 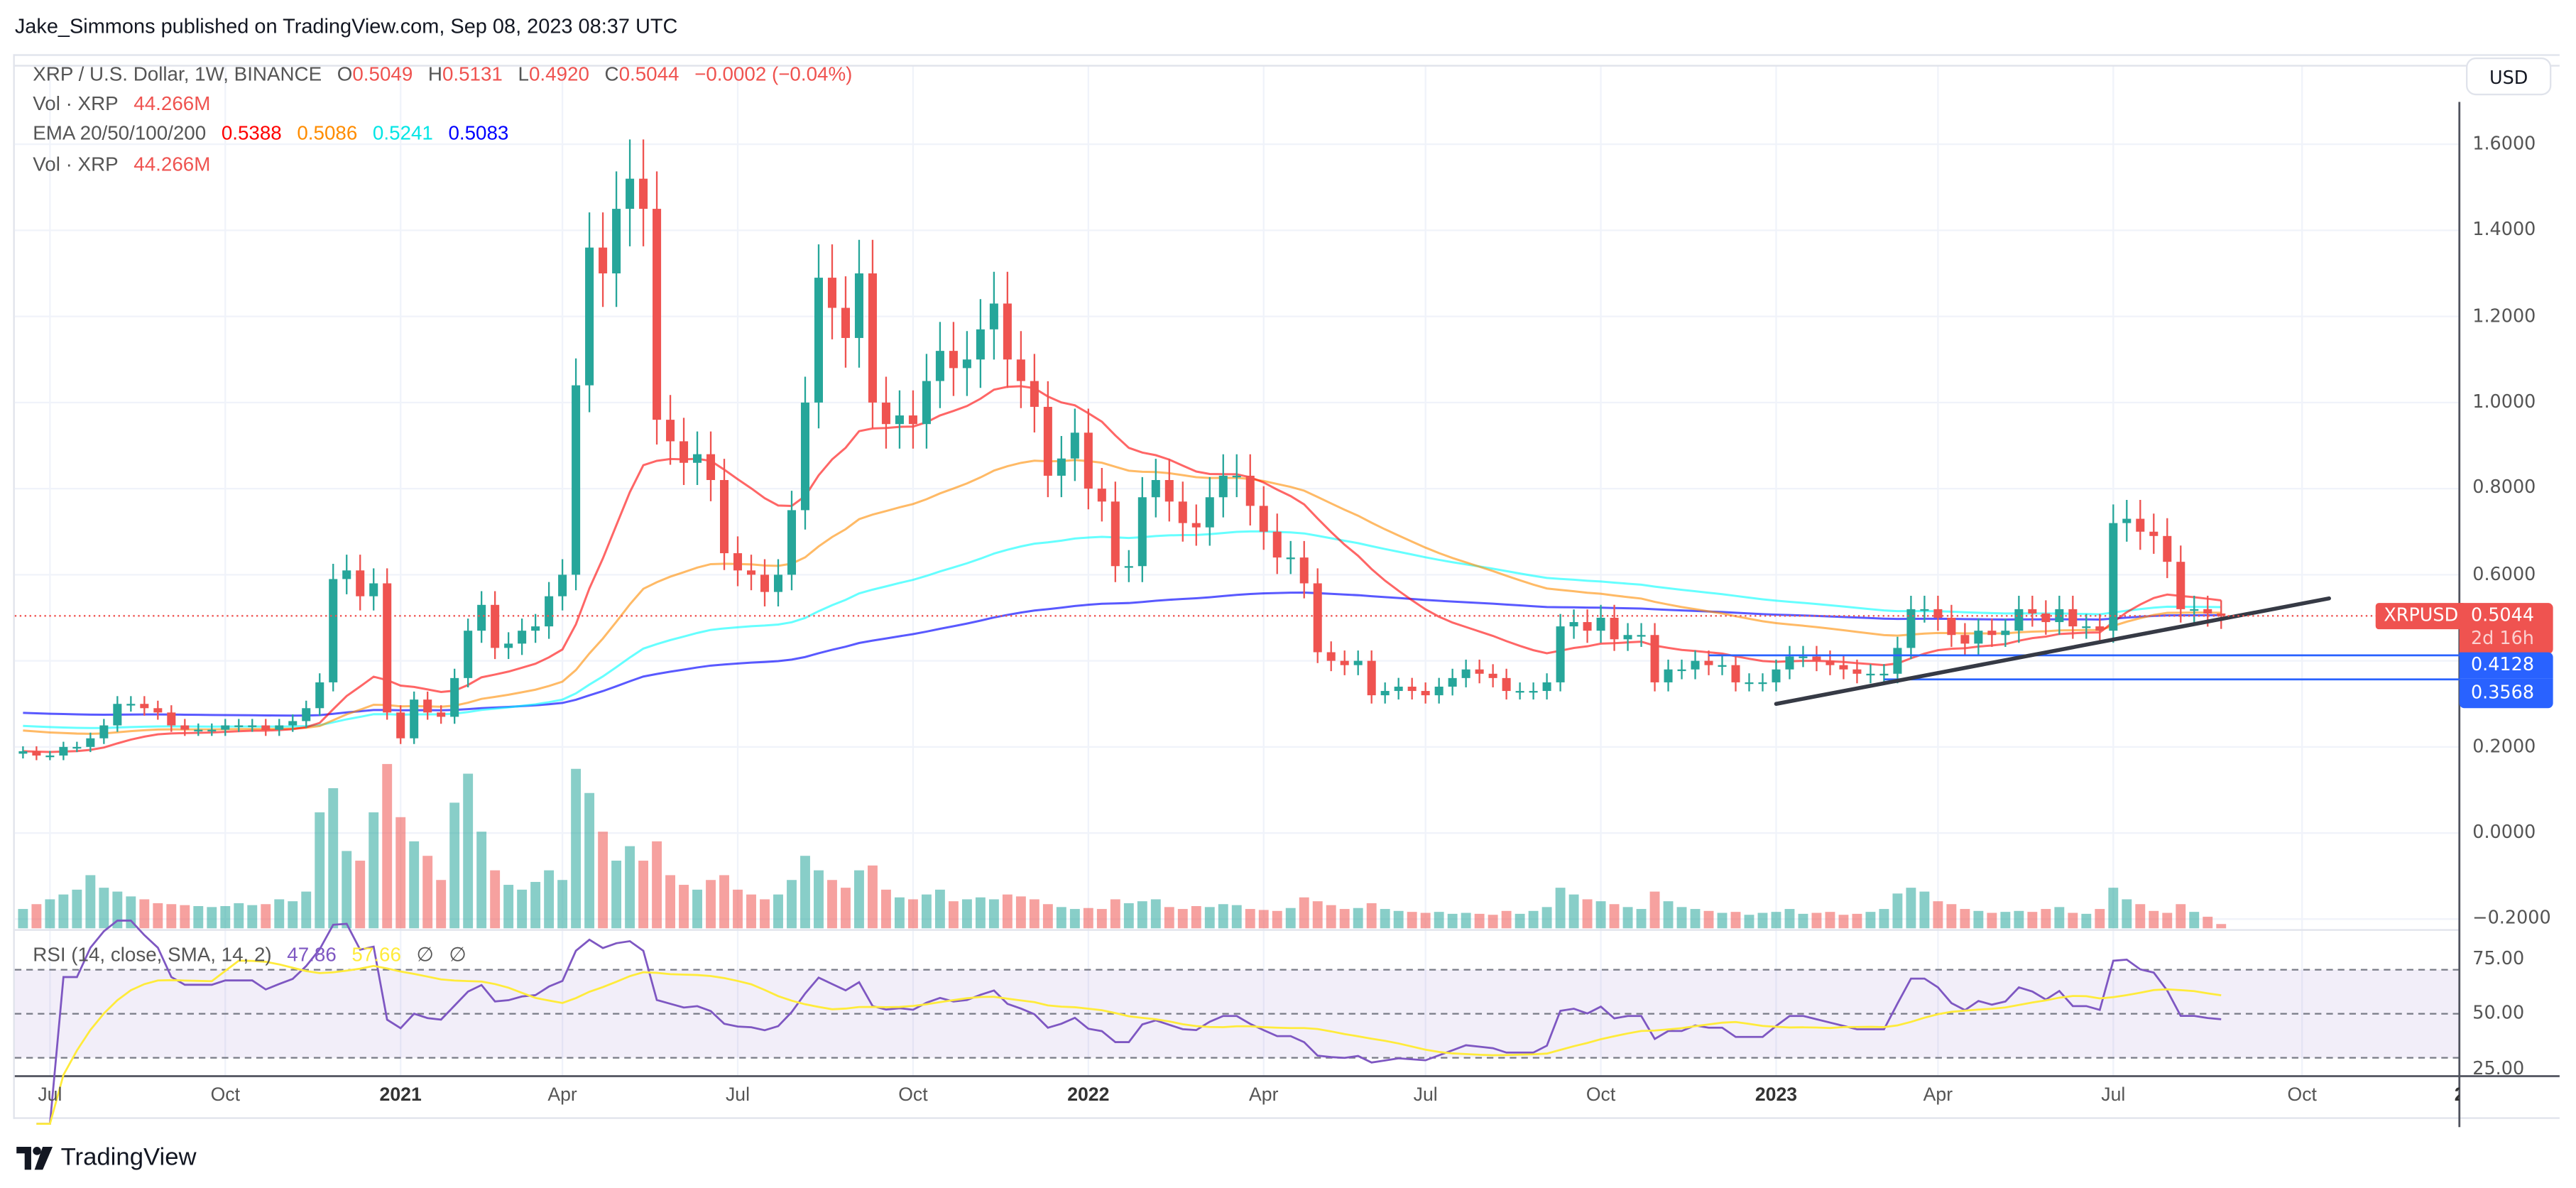 I want to click on volume-label: Vol · XRP, so click(x=76, y=103).